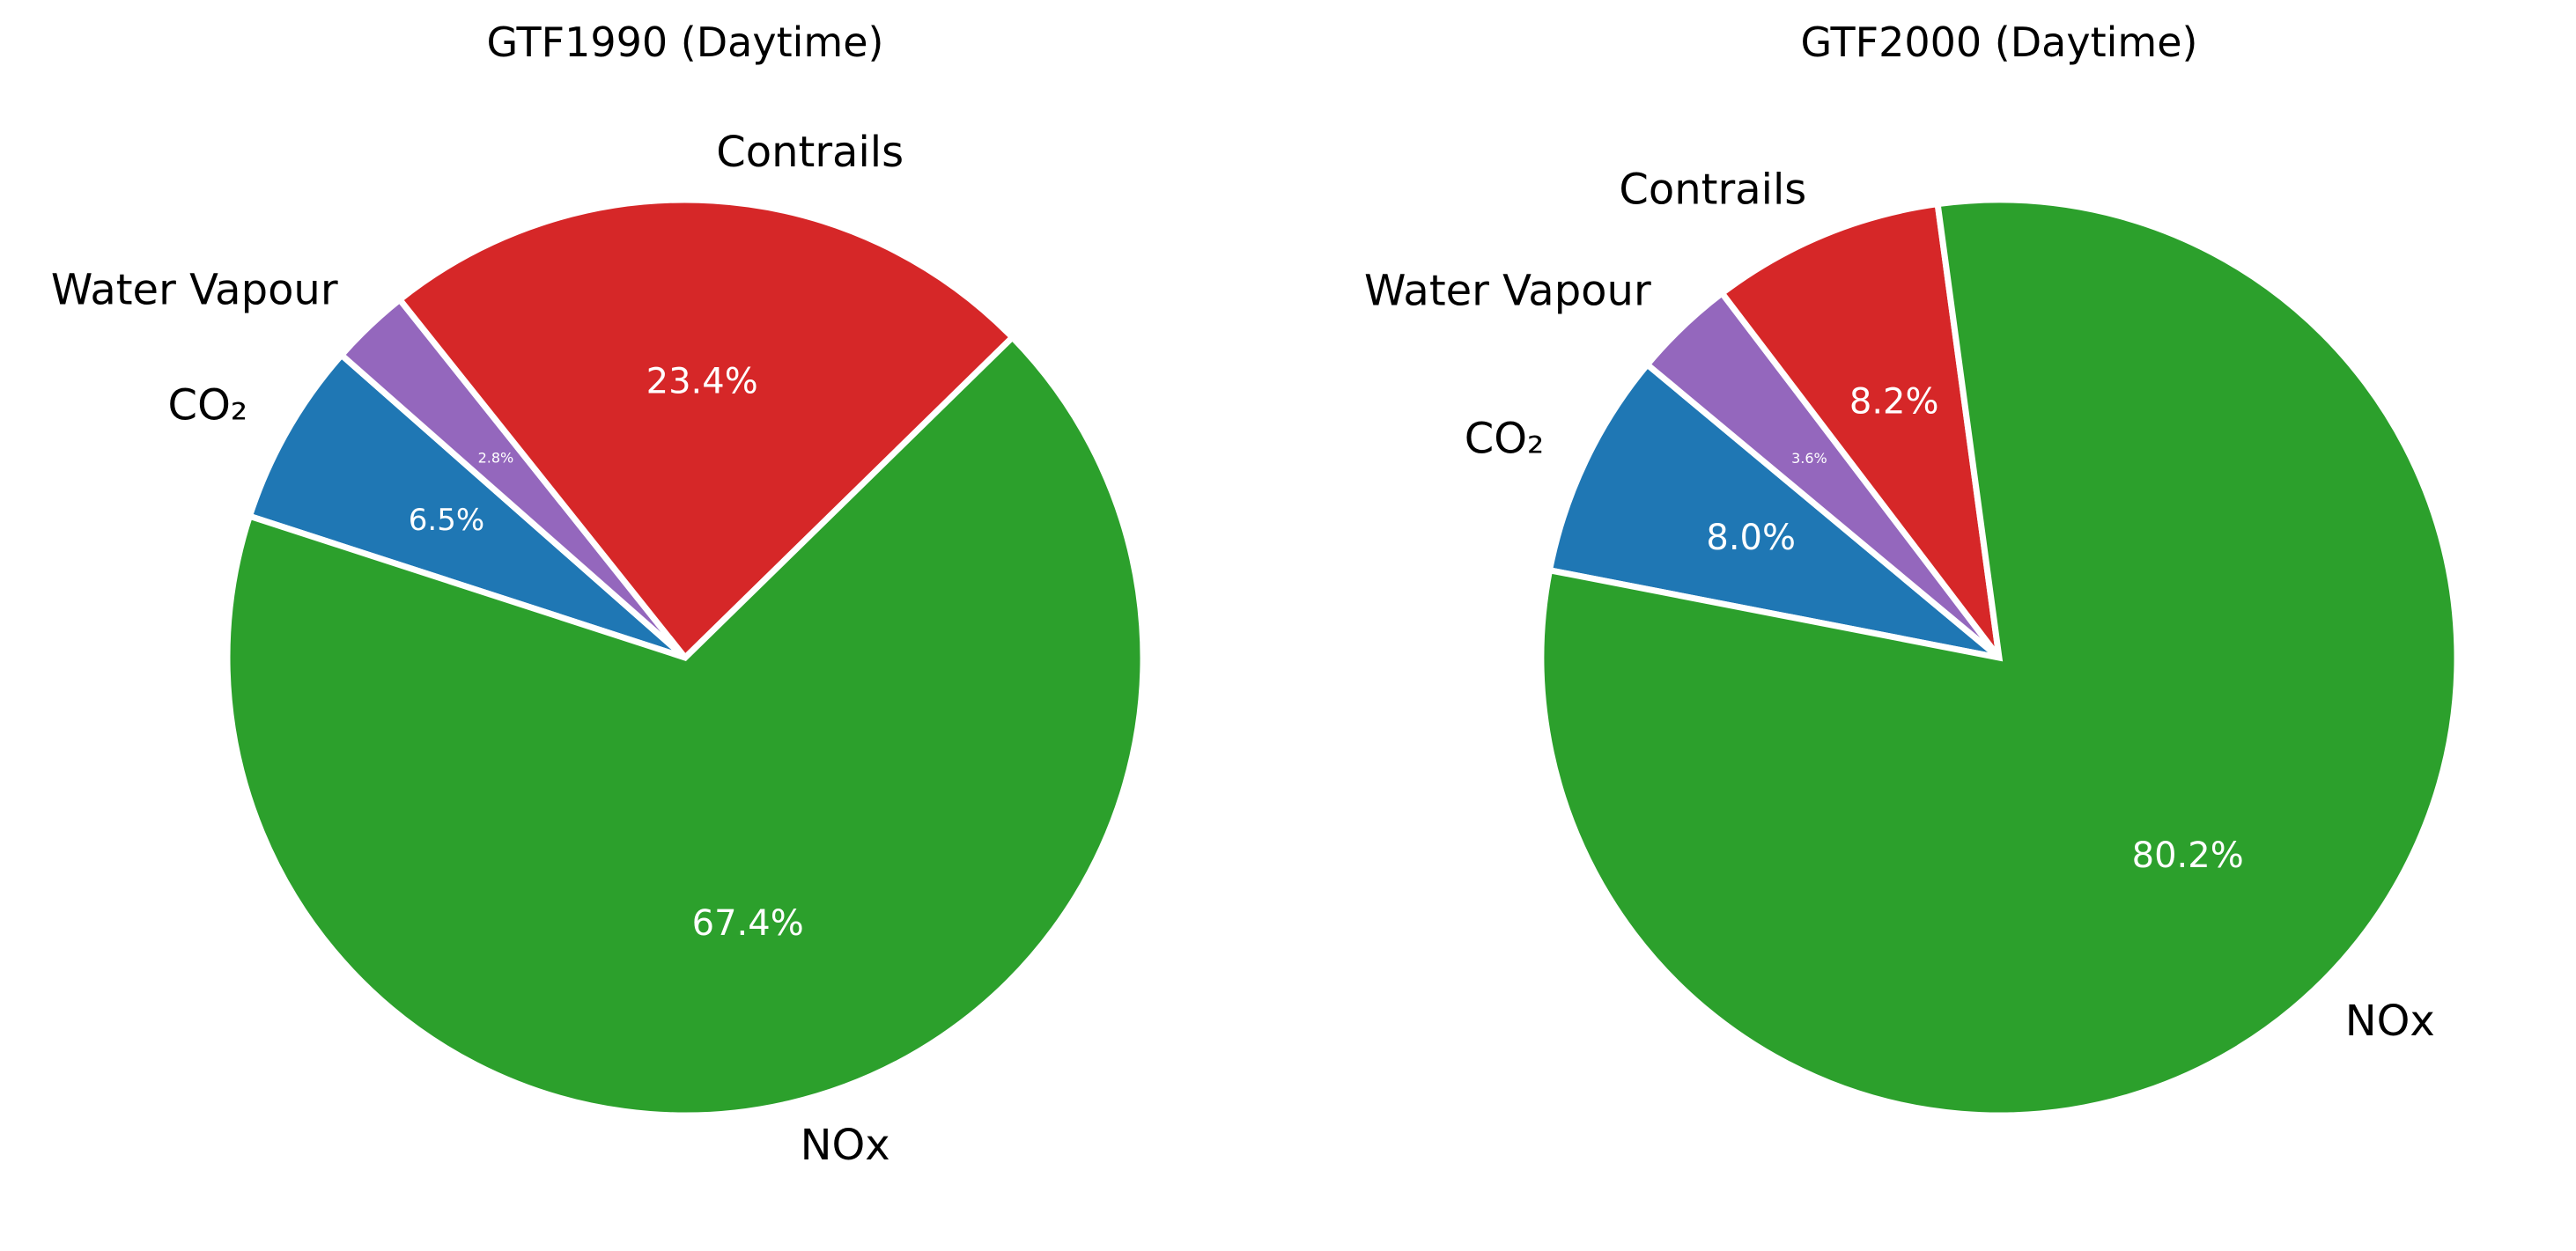  I want to click on chart-title: GTF2000 (Daytime), so click(1999, 42).